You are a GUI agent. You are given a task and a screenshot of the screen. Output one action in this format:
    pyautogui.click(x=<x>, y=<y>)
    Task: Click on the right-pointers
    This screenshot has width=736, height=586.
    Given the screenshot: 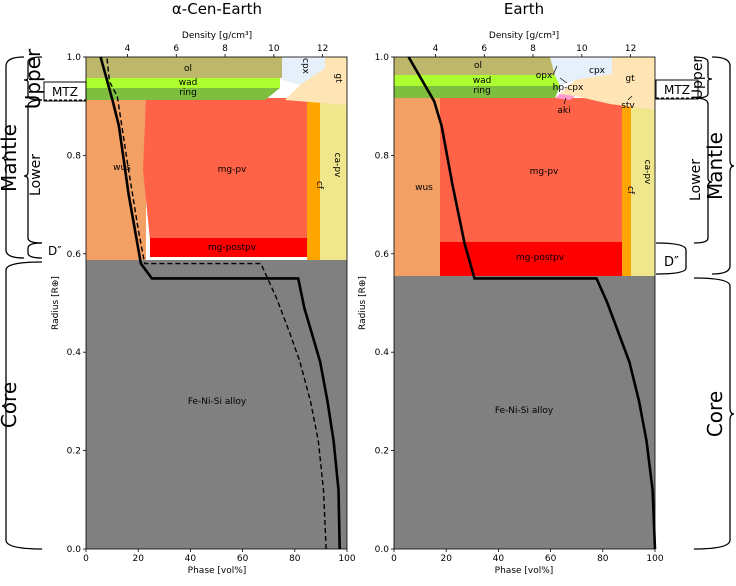 What is the action you would take?
    pyautogui.click(x=592, y=85)
    